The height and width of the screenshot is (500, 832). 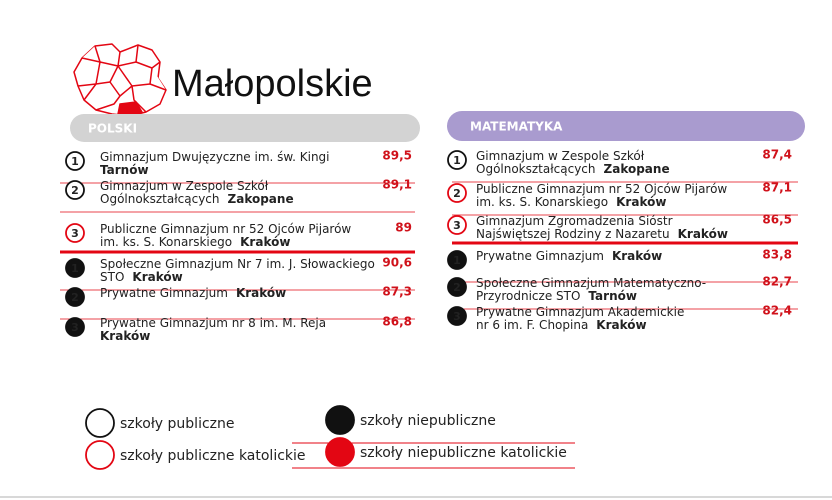 I want to click on score: 87,4, so click(x=777, y=155).